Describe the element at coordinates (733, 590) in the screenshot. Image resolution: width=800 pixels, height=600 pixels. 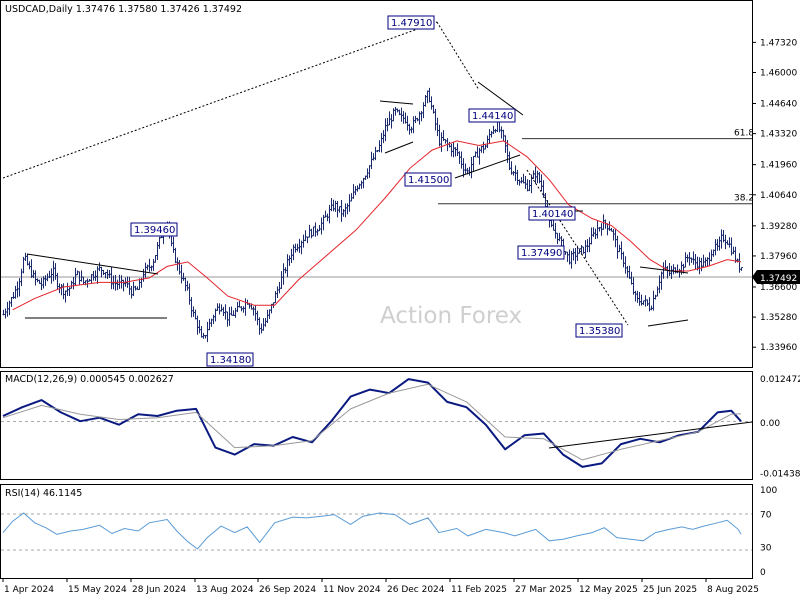
I see `x-tick-label: 8 Aug 2025` at that location.